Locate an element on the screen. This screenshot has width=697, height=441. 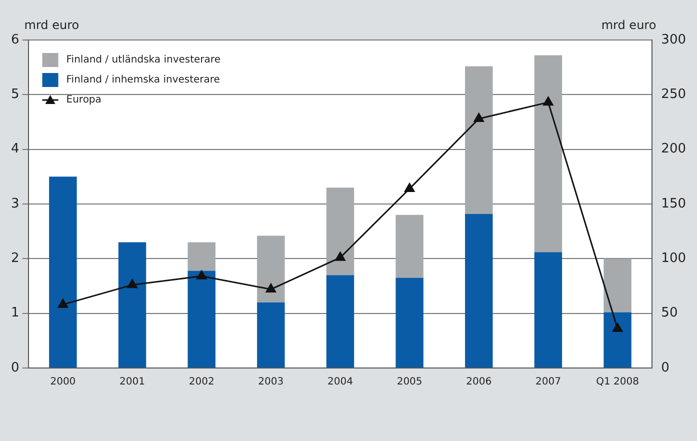
y-tick-label: 0 is located at coordinates (15, 368).